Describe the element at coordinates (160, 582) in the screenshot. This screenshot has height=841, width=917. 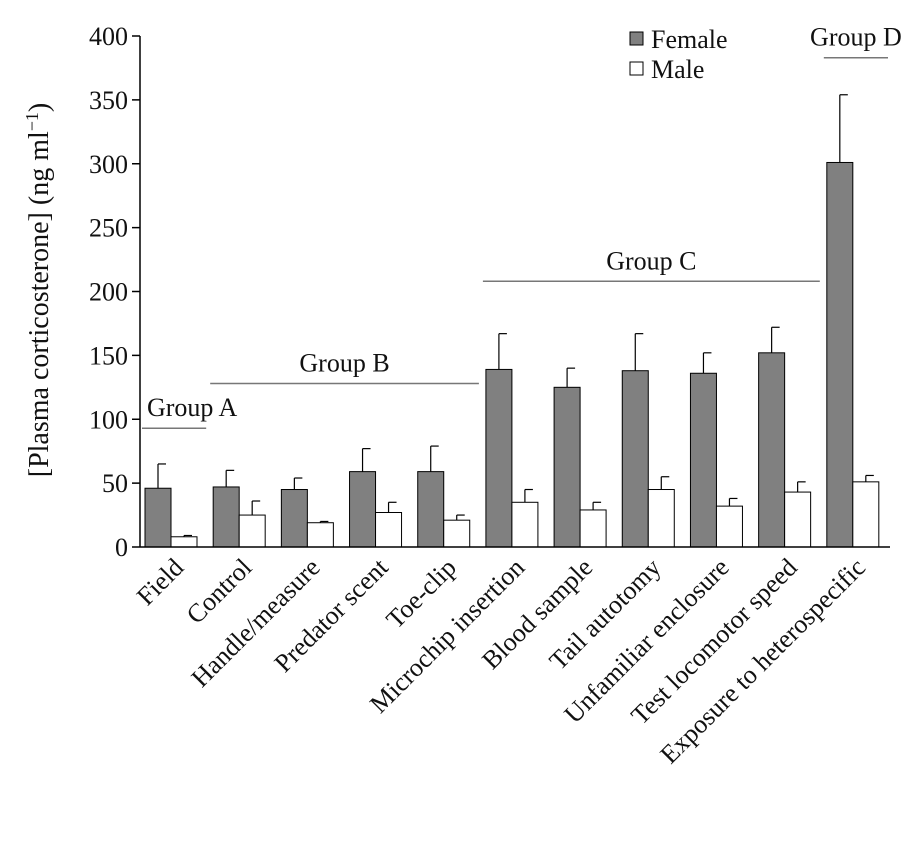
I see `x-category-label: Field` at that location.